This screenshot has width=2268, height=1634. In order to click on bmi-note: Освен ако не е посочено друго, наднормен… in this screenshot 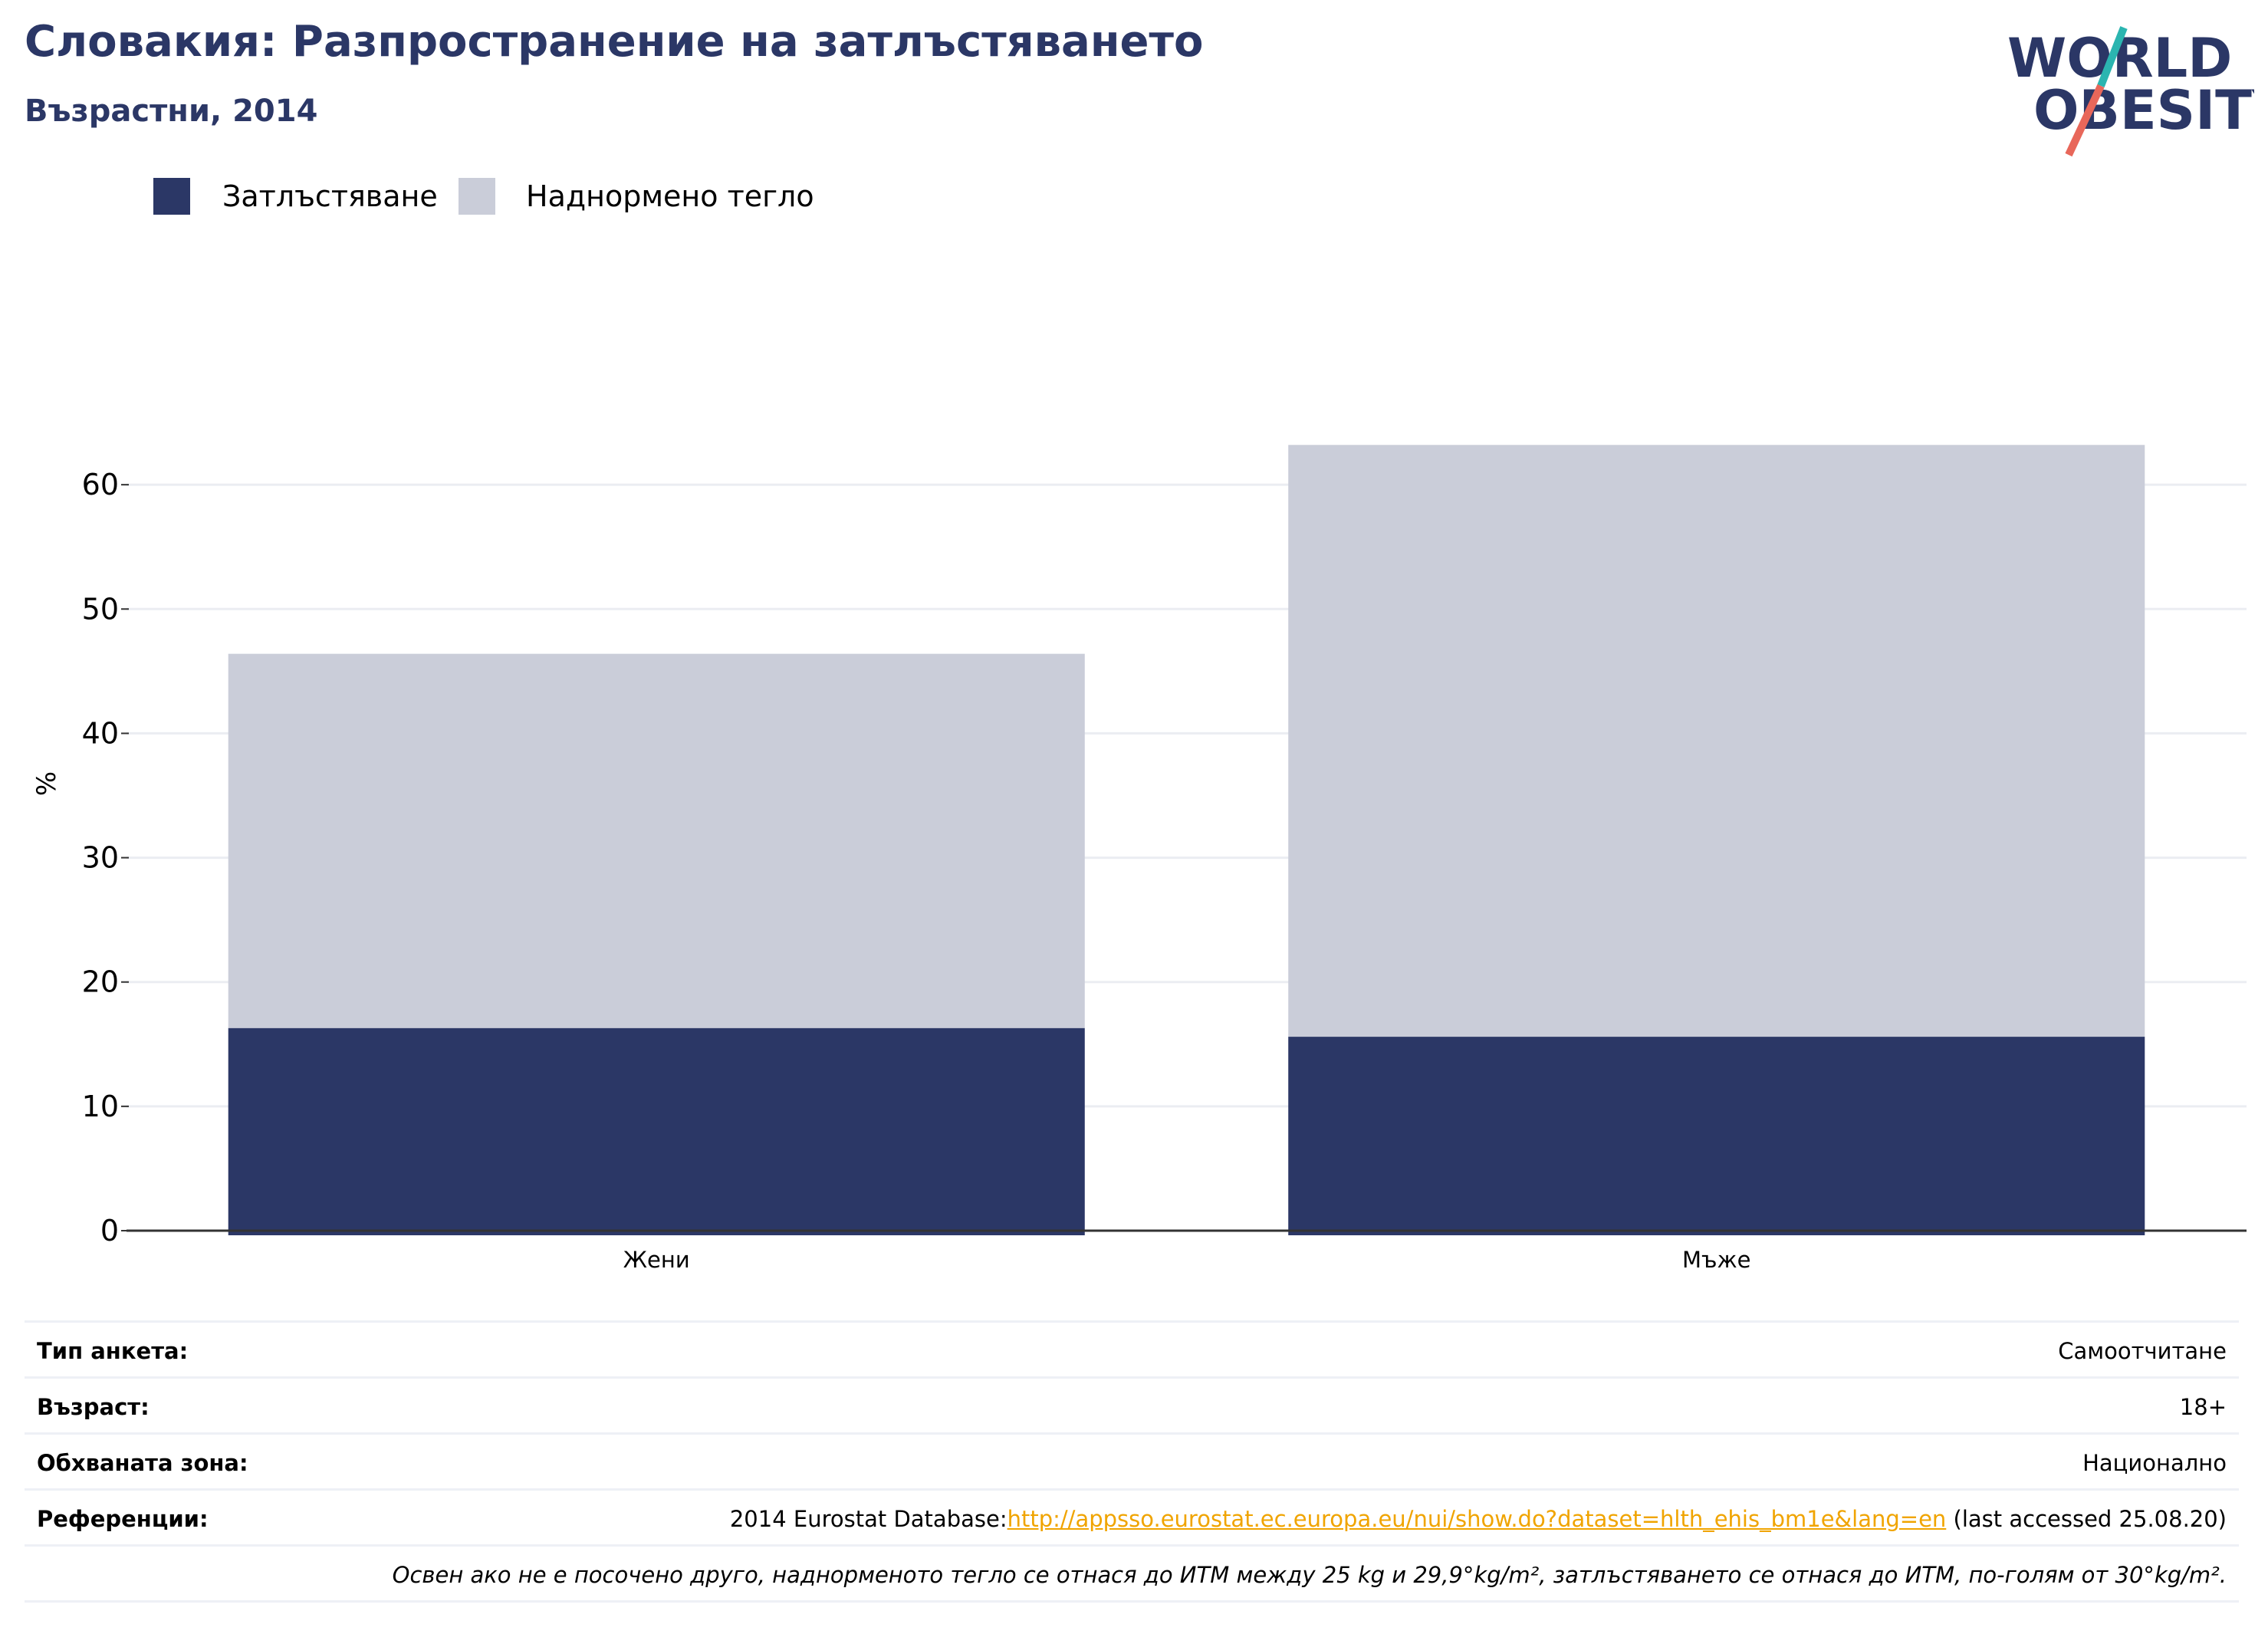, I will do `click(1309, 1575)`.